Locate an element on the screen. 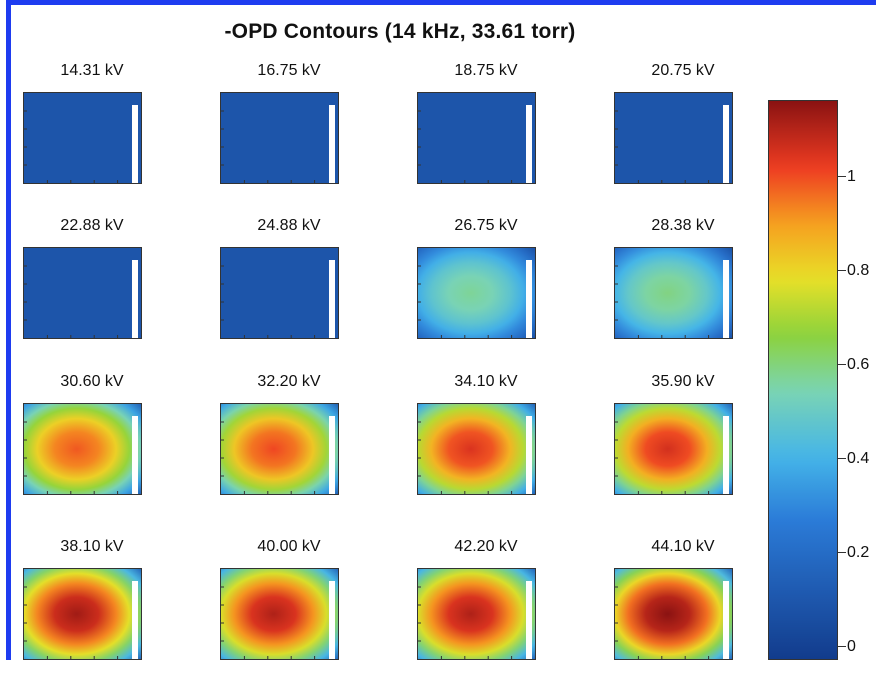  panel-voltage-label: 38.10 kV is located at coordinates (92, 546).